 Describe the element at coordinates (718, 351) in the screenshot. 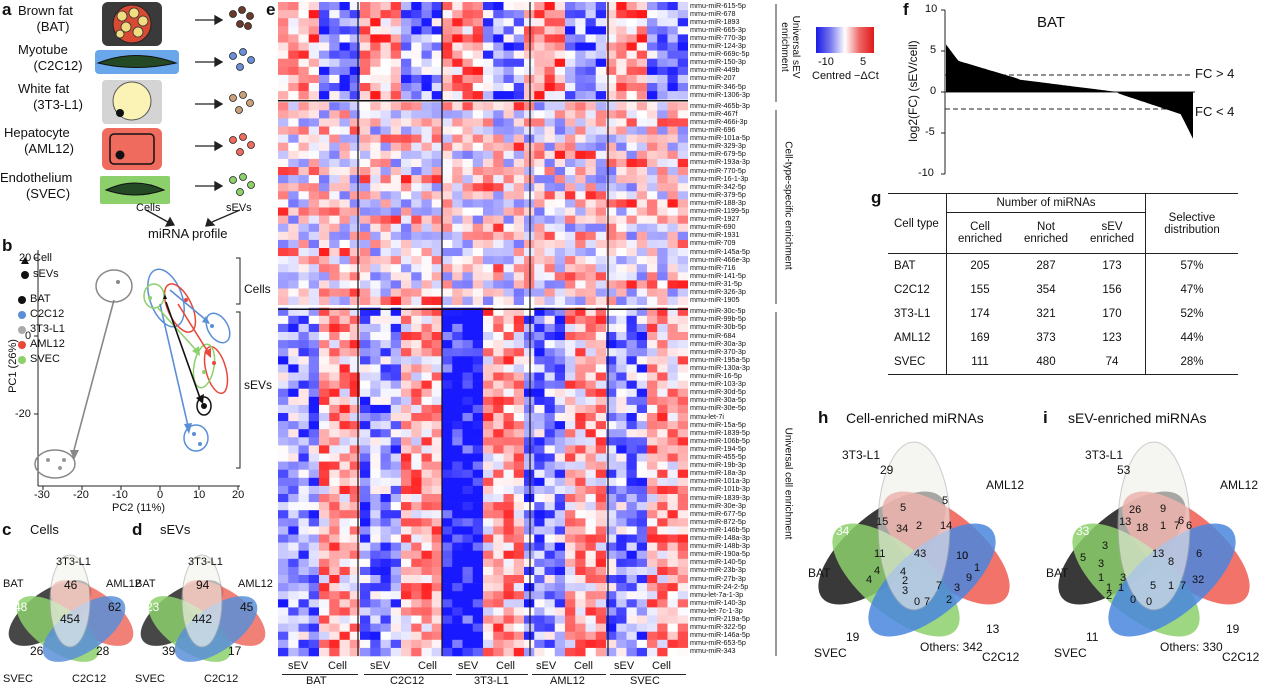

I see `mirna-row-label: mmu-miR-370-3p` at that location.